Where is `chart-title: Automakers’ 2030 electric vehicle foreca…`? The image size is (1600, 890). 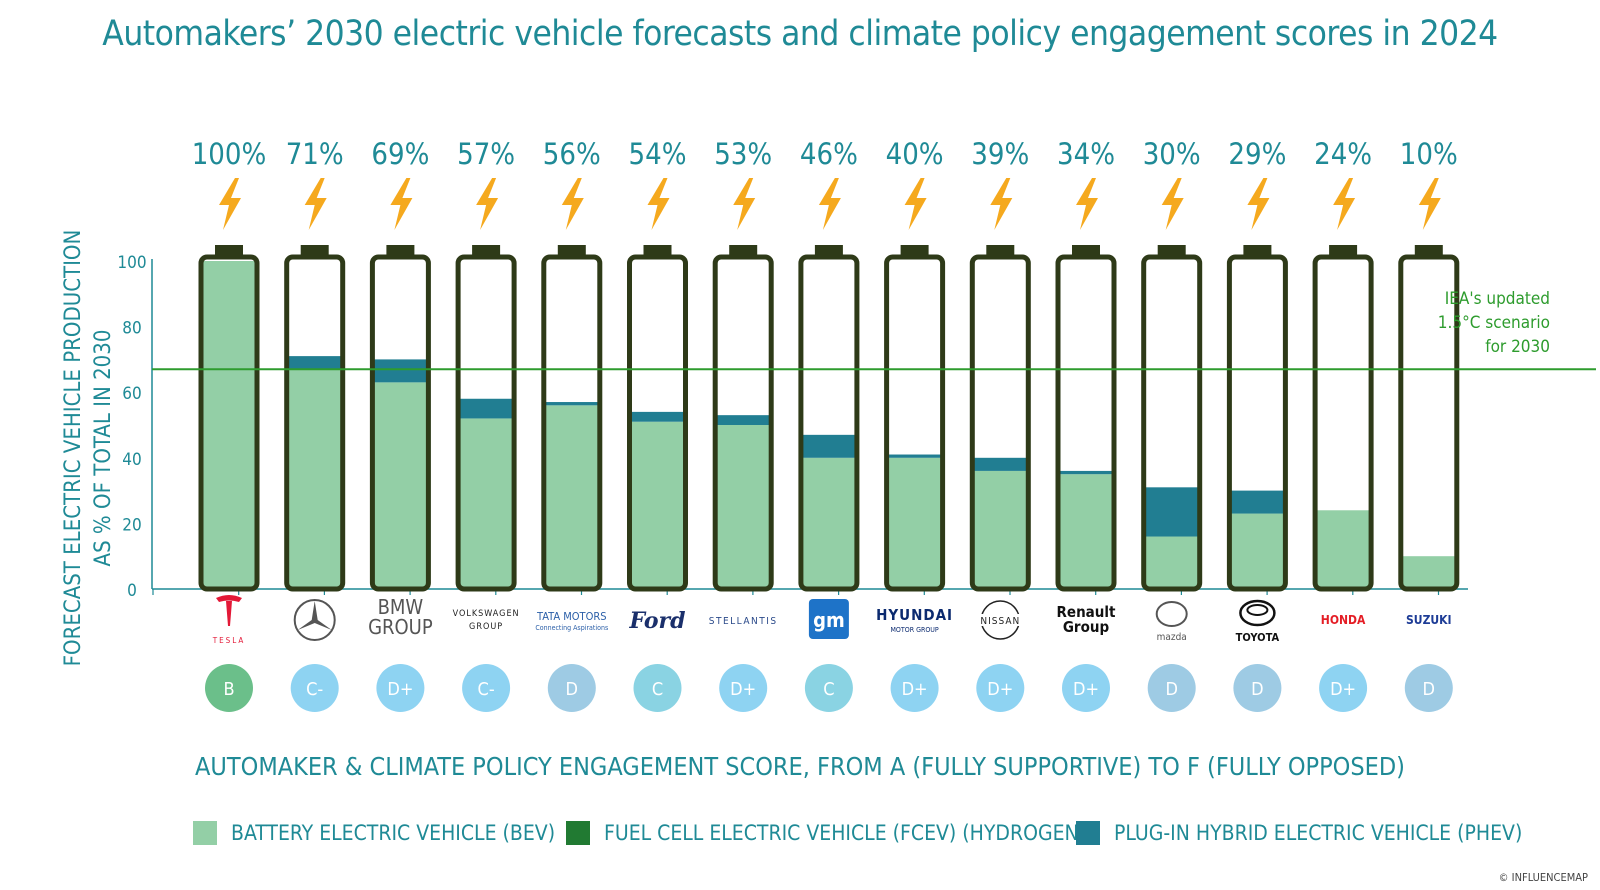
chart-title: Automakers’ 2030 electric vehicle foreca… is located at coordinates (800, 34).